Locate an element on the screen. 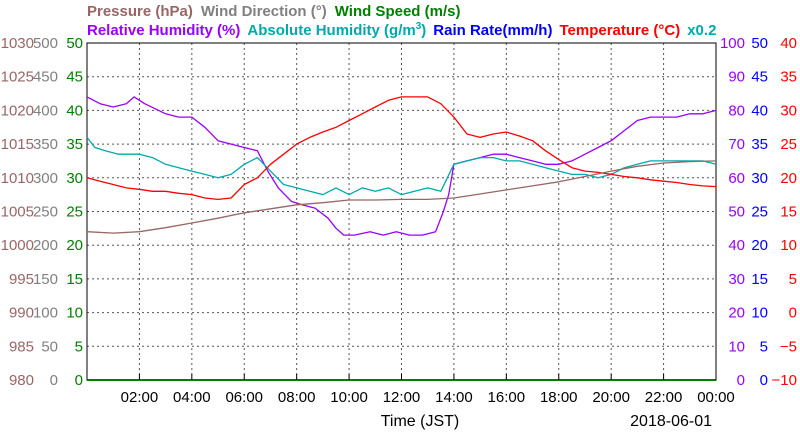  tick-label-temperature: −10 is located at coordinates (784, 380).